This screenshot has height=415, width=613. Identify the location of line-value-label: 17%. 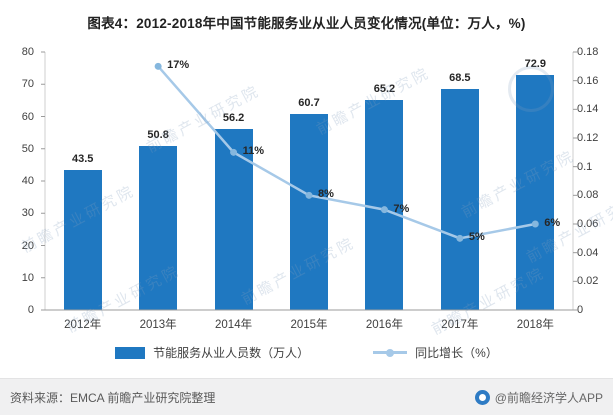
(178, 65).